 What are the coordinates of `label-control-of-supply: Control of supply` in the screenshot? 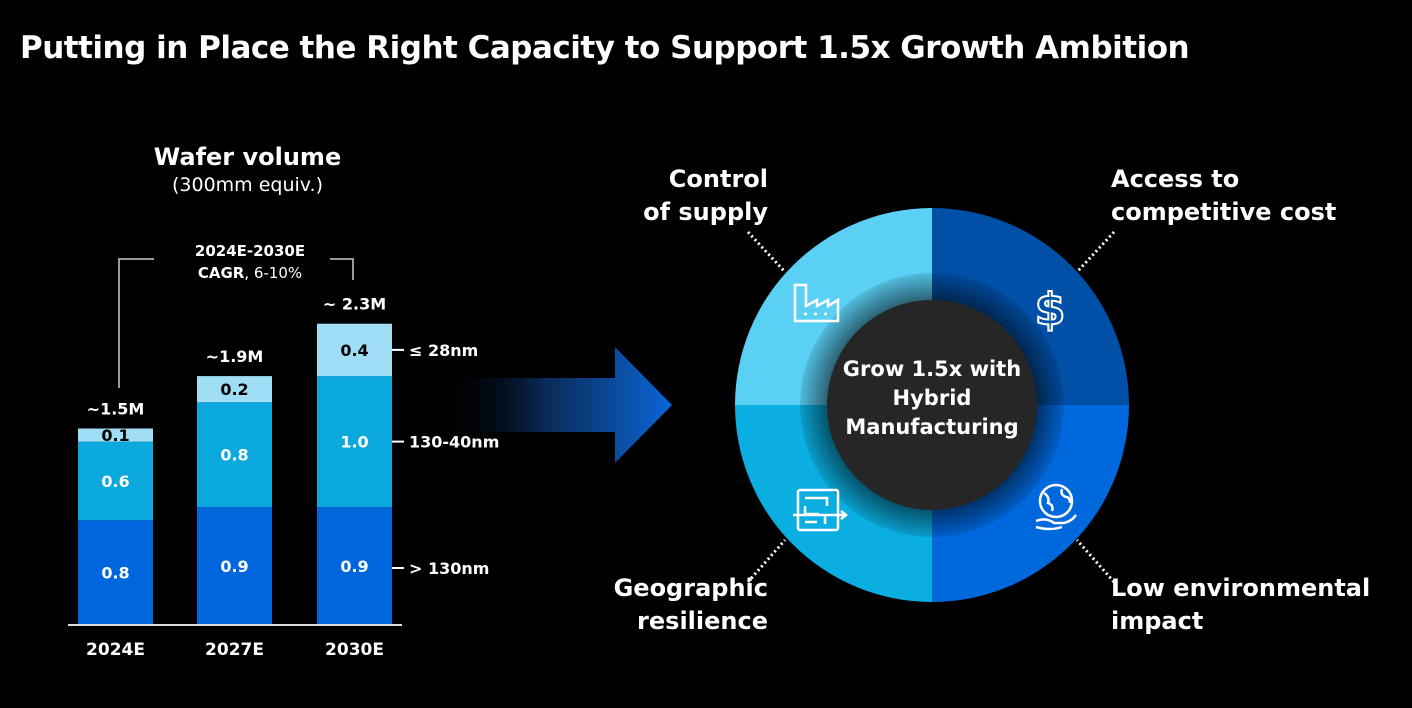 It's located at (705, 196).